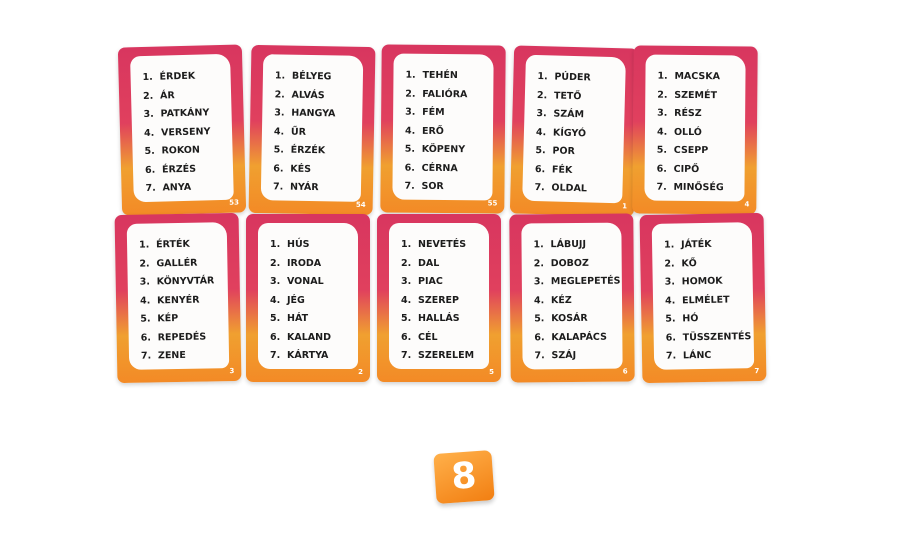 Image resolution: width=900 pixels, height=550 pixels. What do you see at coordinates (694, 282) in the screenshot?
I see `word-row: 3. HOMOK` at bounding box center [694, 282].